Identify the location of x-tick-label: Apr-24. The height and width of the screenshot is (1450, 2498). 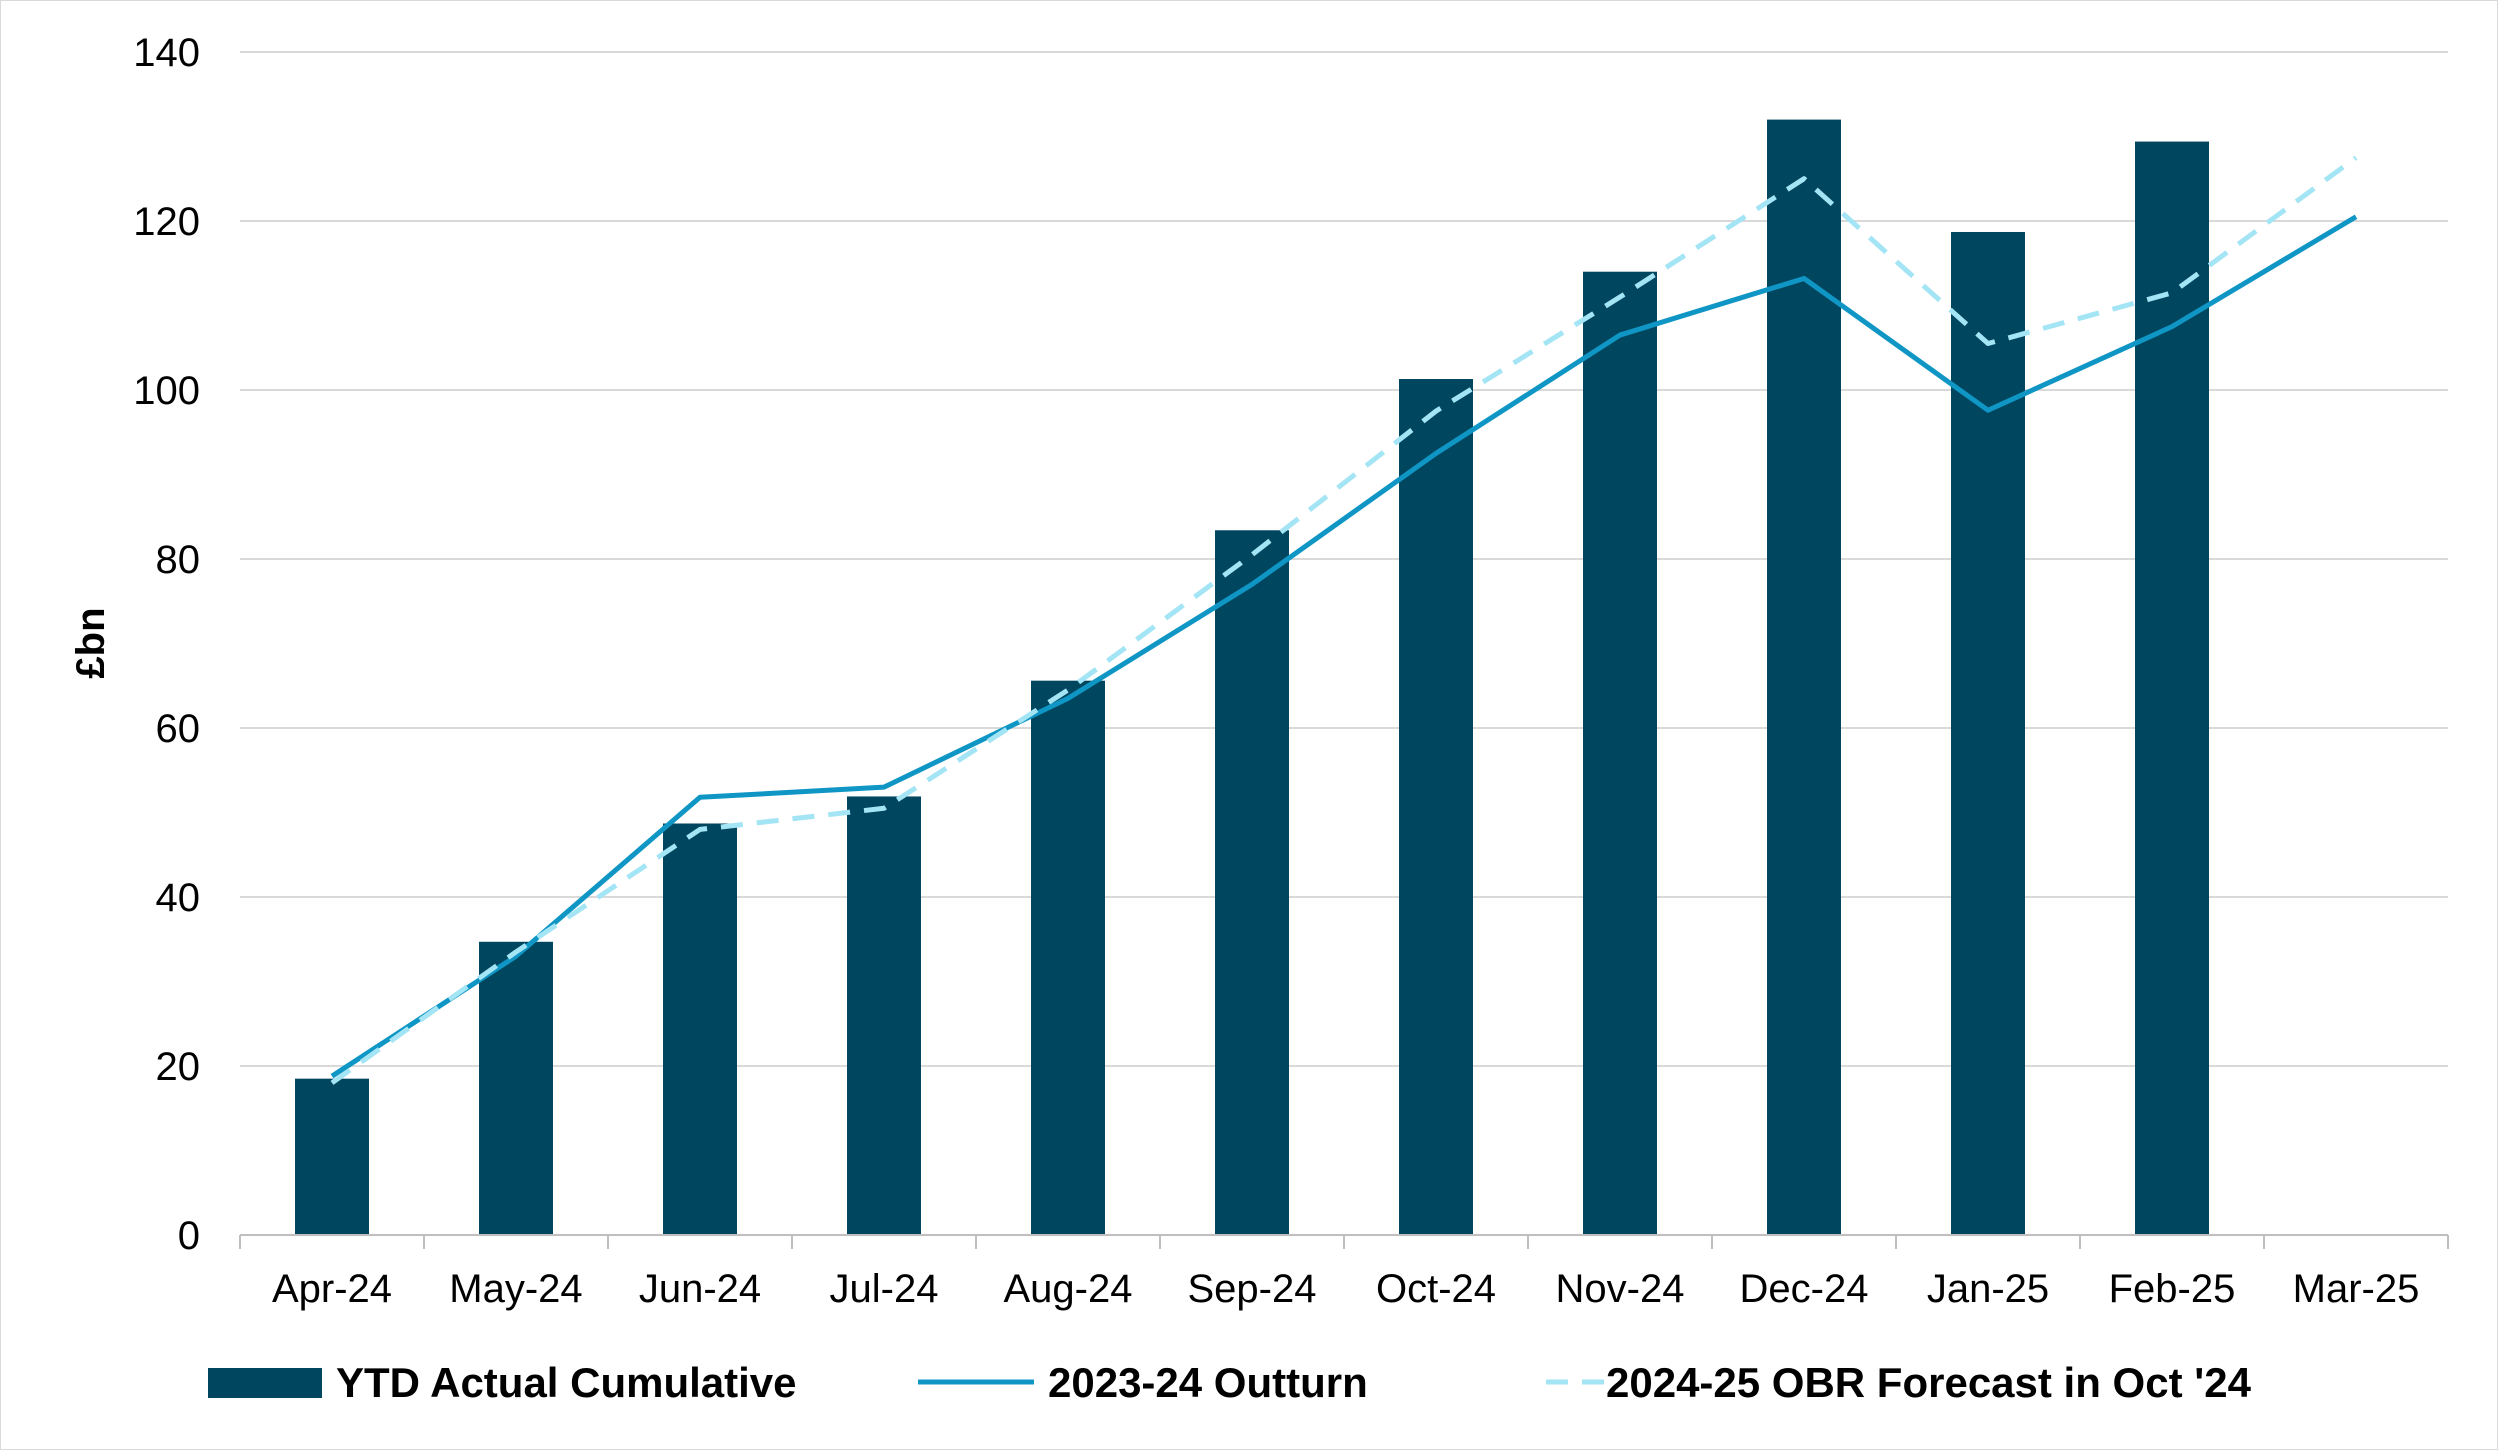
(332, 1289).